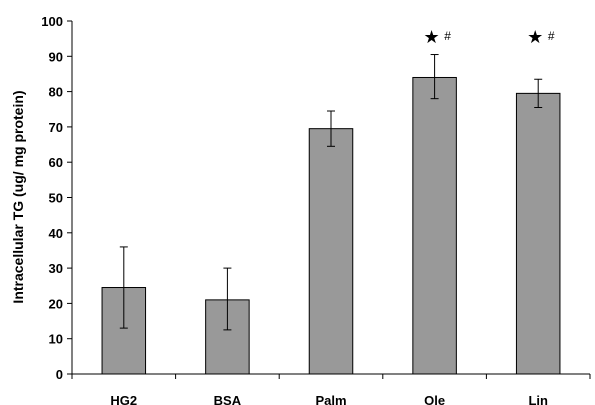 The image size is (595, 405). I want to click on y-tick-label-0: 0, so click(59, 374).